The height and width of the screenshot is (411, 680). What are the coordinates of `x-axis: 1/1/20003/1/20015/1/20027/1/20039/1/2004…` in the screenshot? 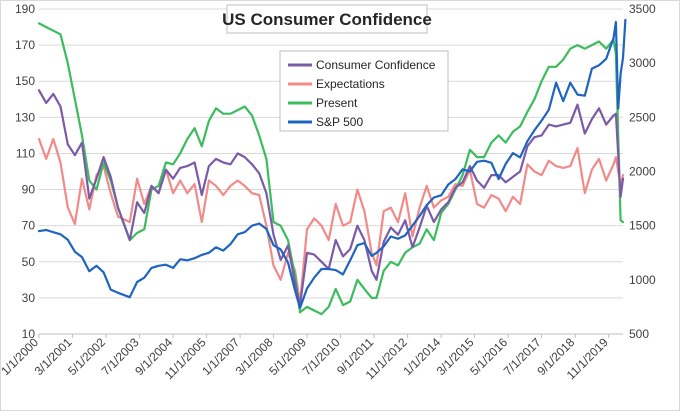 It's located at (312, 357).